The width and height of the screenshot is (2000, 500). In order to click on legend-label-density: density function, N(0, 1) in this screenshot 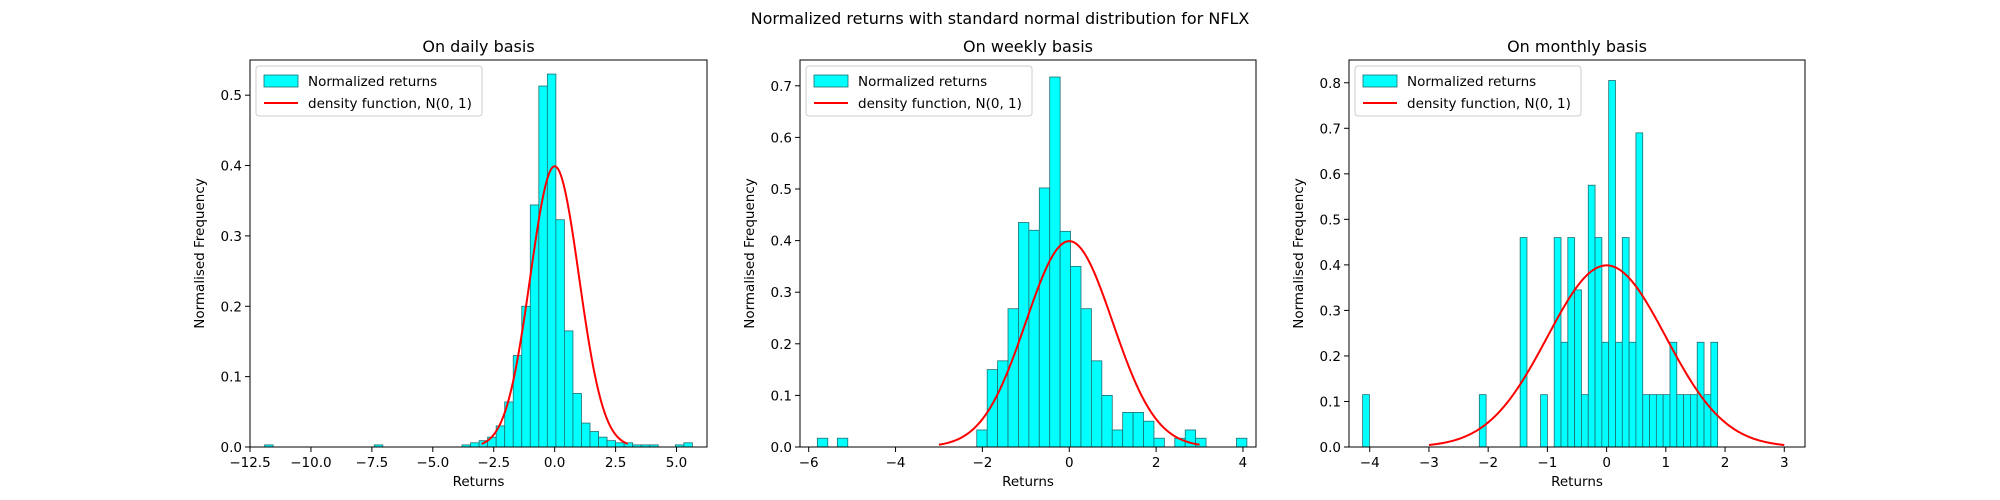, I will do `click(940, 104)`.